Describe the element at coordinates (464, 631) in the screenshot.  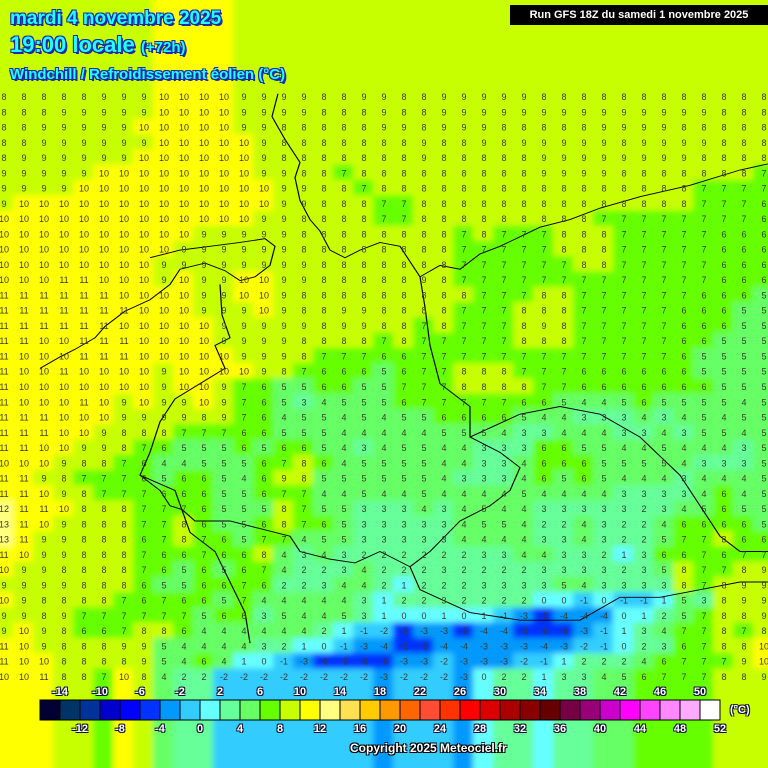
I see `grid-value: -5` at that location.